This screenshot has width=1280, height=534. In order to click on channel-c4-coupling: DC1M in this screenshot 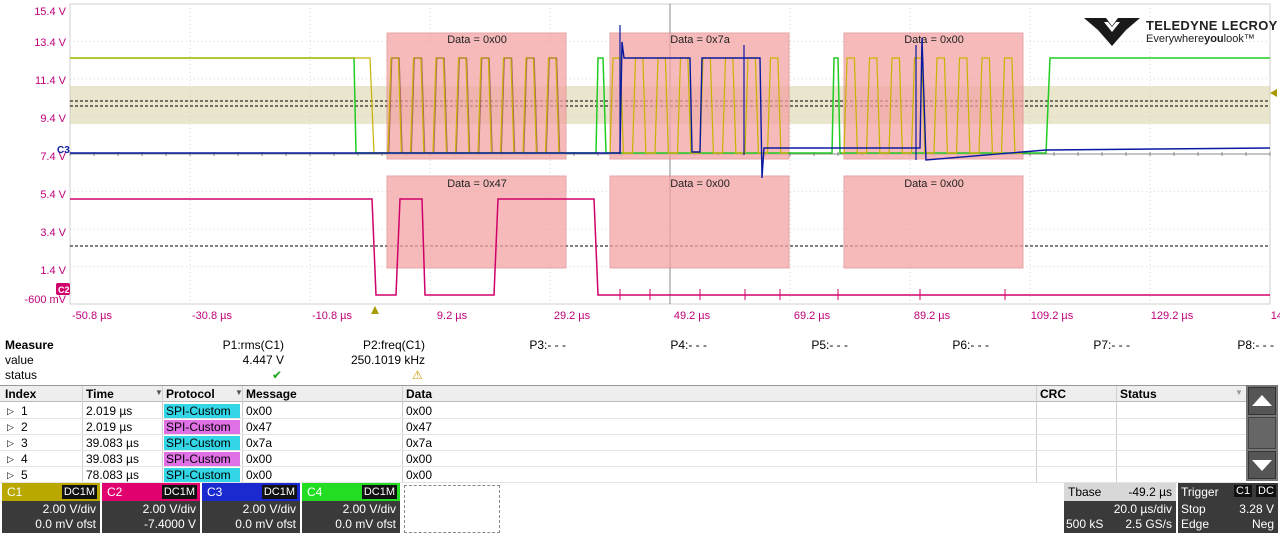, I will do `click(379, 492)`.